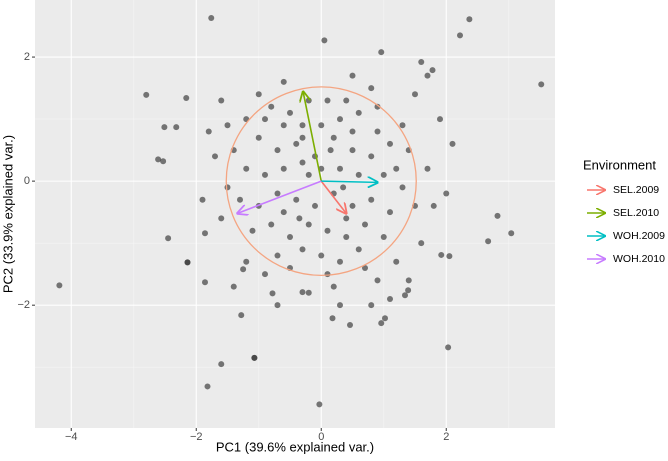  What do you see at coordinates (27, 57) in the screenshot?
I see `y-tick-label: 2` at bounding box center [27, 57].